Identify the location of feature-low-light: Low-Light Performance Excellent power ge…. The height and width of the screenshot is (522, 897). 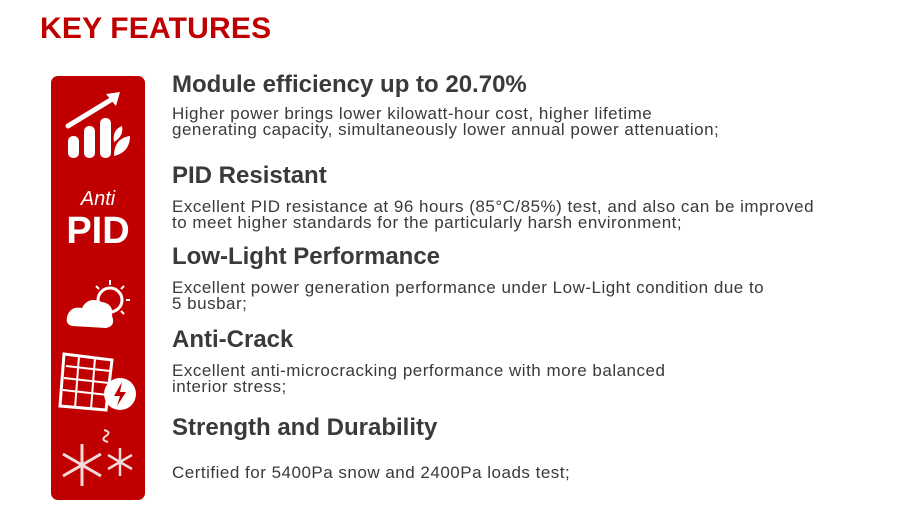
(468, 278).